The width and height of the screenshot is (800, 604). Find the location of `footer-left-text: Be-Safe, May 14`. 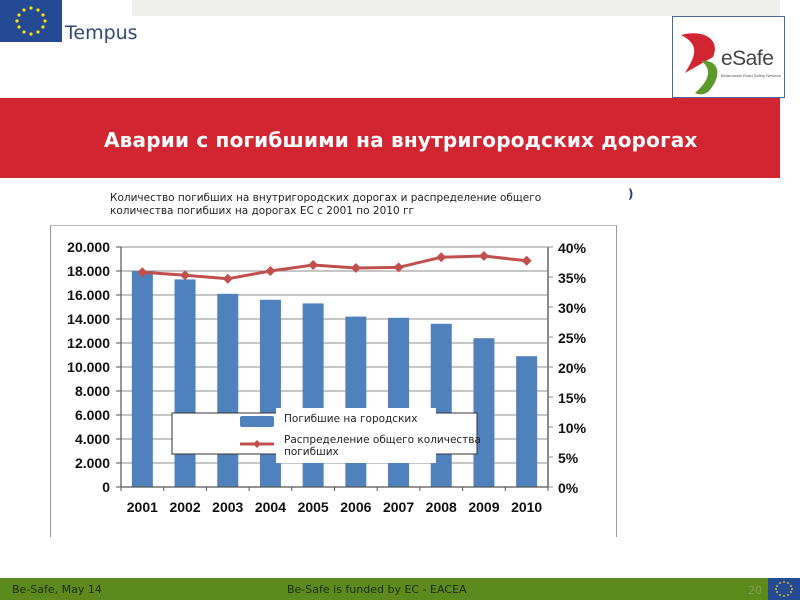

footer-left-text: Be-Safe, May 14 is located at coordinates (57, 589).